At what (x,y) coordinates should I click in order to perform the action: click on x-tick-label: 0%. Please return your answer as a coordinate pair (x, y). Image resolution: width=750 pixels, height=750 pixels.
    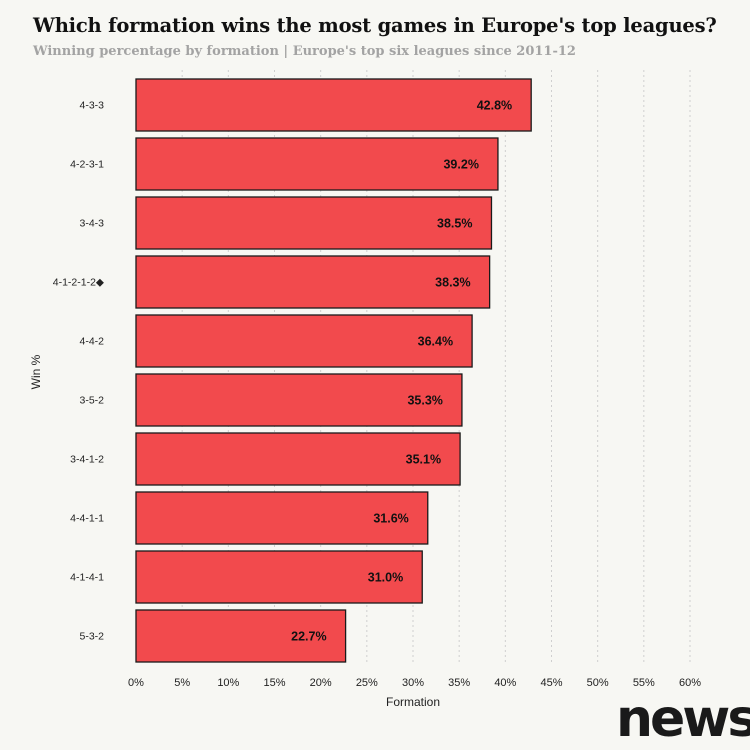
    Looking at the image, I should click on (136, 683).